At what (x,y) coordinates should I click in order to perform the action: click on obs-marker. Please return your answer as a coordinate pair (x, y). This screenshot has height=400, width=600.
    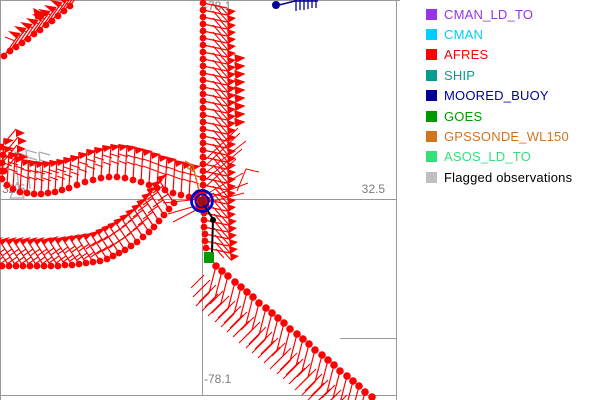
    Looking at the image, I should click on (202, 201).